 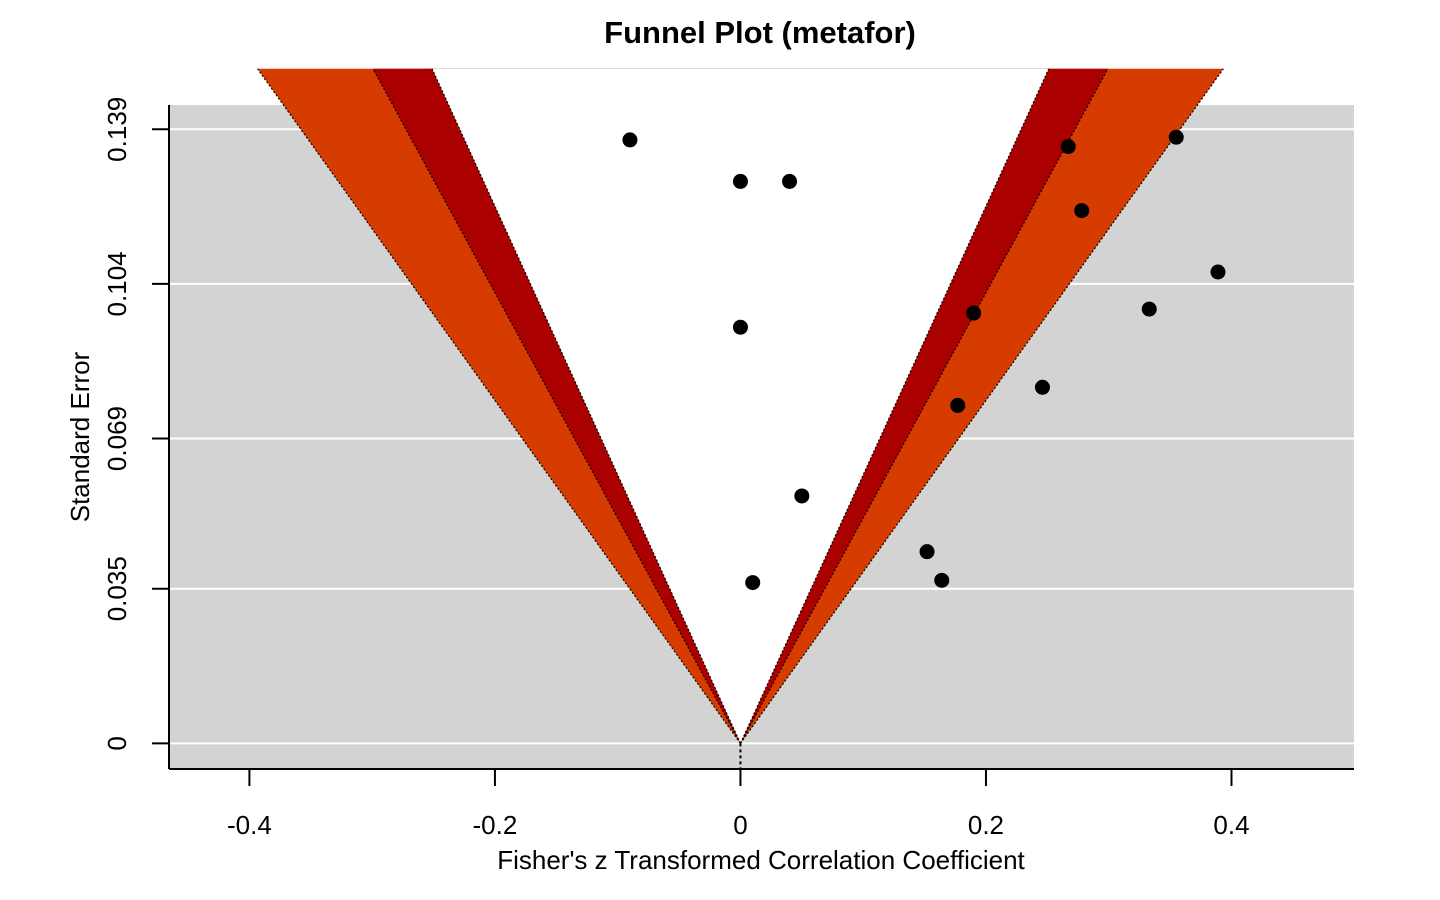 What do you see at coordinates (117, 283) in the screenshot?
I see `y-tick-label: 0.104` at bounding box center [117, 283].